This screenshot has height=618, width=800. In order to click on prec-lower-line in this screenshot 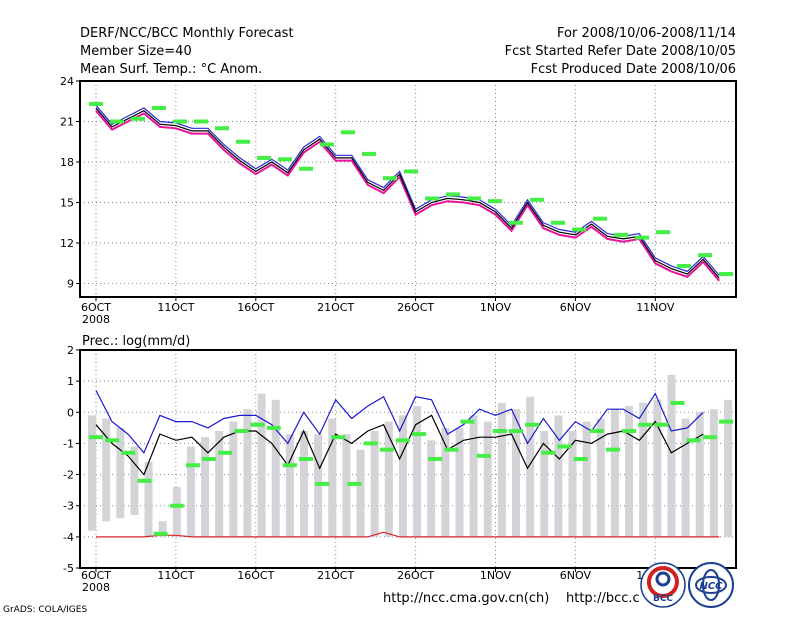, I will do `click(399, 445)`.